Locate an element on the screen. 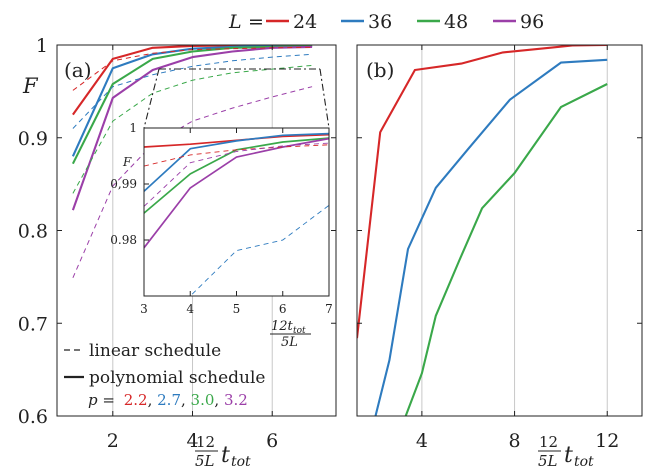 This screenshot has height=470, width=654. inset-x-label-bottom: 5L is located at coordinates (289, 342).